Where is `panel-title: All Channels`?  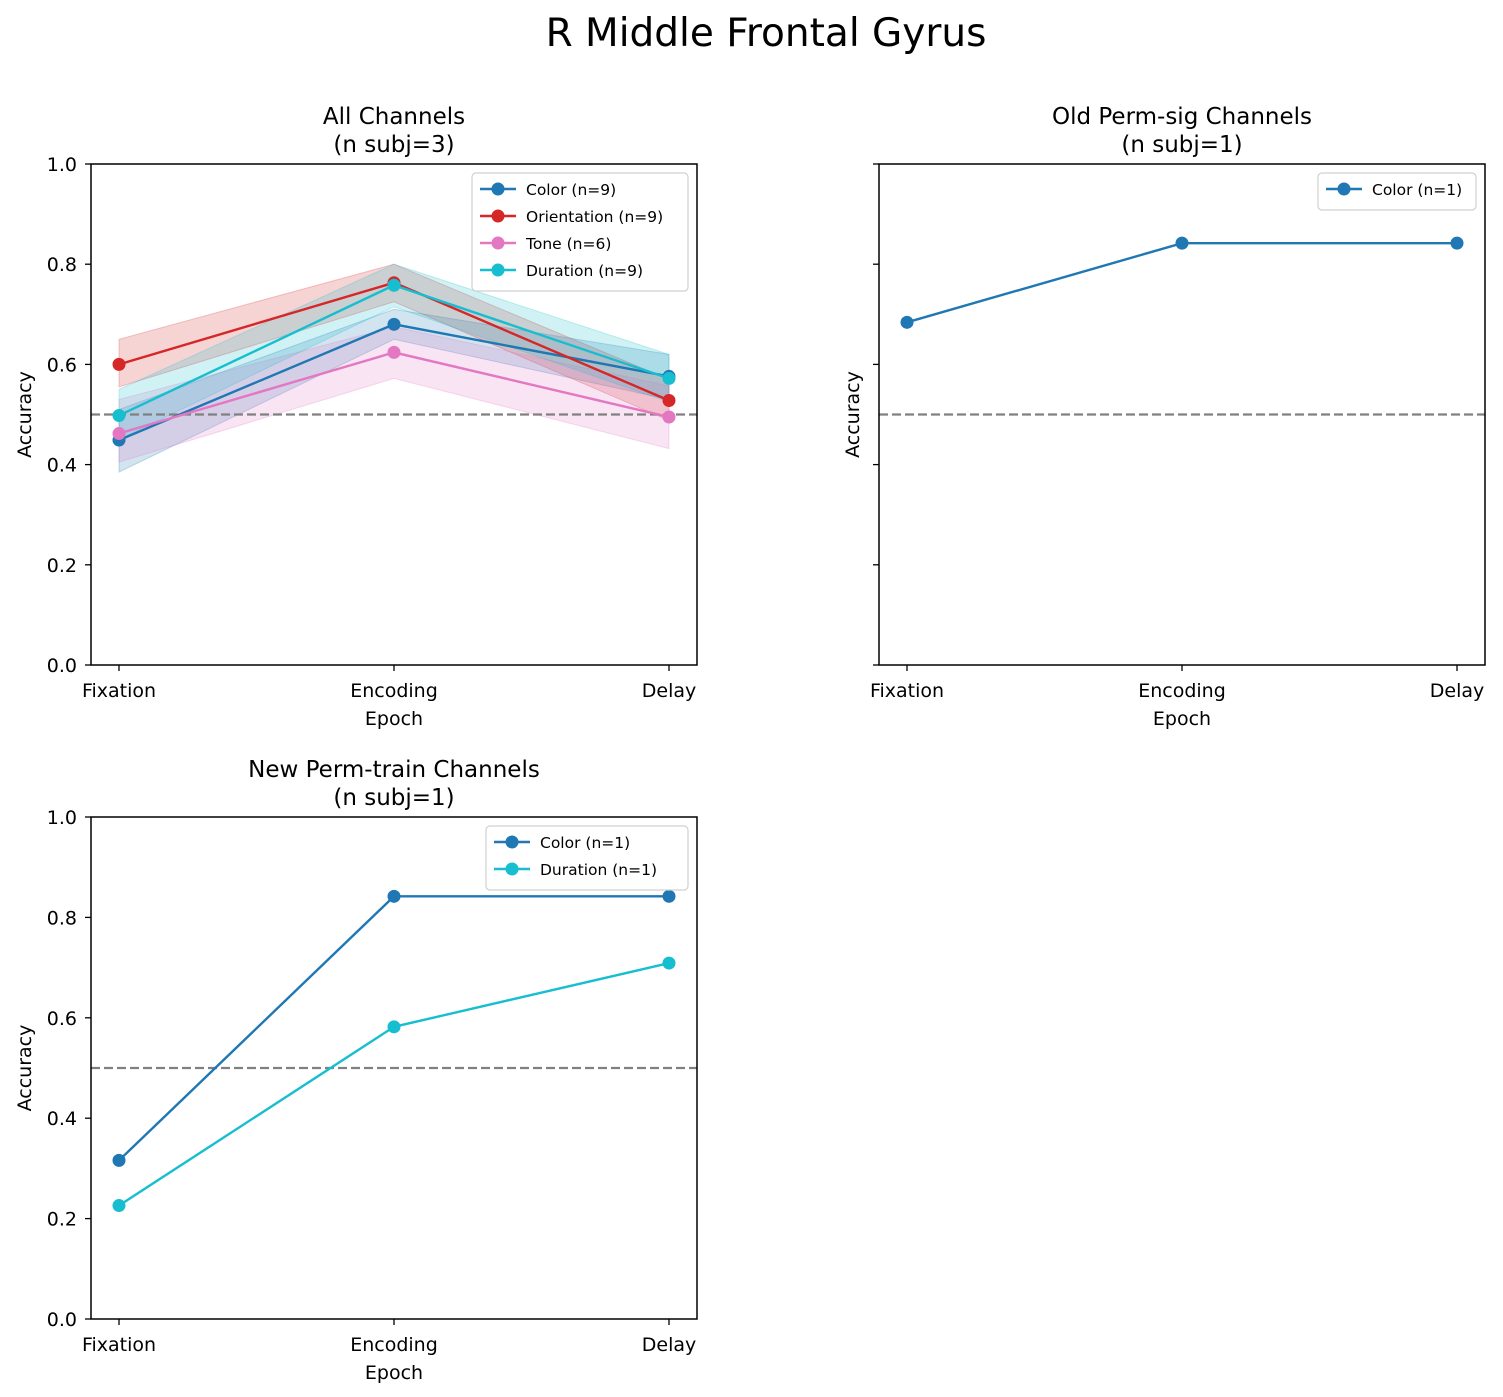 panel-title: All Channels is located at coordinates (394, 117).